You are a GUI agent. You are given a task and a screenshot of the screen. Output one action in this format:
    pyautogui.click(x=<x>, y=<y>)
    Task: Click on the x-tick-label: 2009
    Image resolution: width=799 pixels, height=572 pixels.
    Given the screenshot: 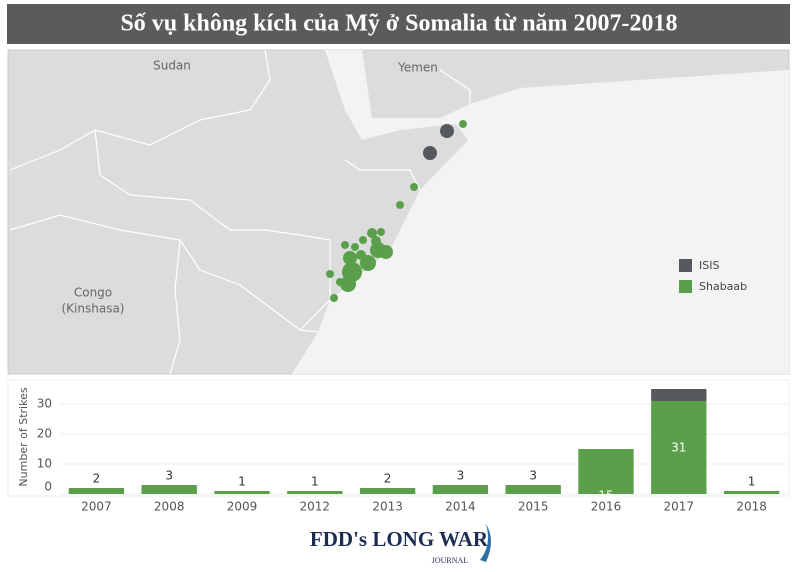 What is the action you would take?
    pyautogui.click(x=242, y=507)
    